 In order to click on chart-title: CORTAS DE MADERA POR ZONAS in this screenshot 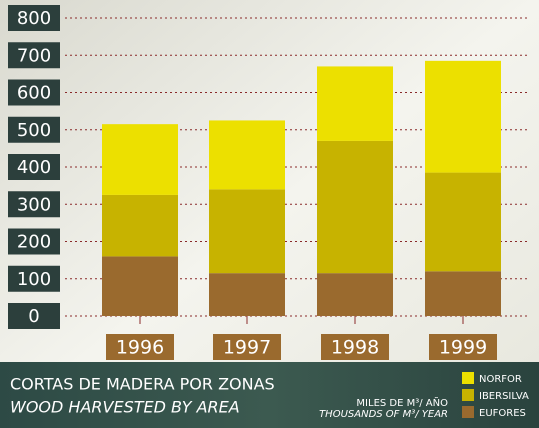, I will do `click(142, 384)`.